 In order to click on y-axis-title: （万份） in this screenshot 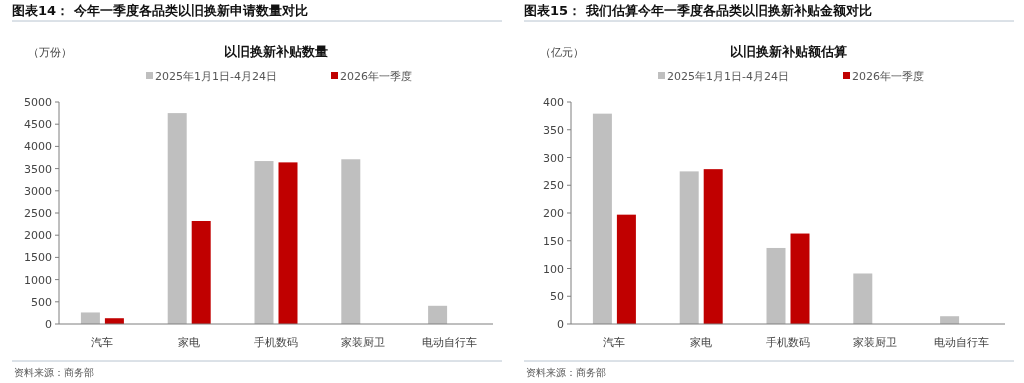, I will do `click(50, 52)`.